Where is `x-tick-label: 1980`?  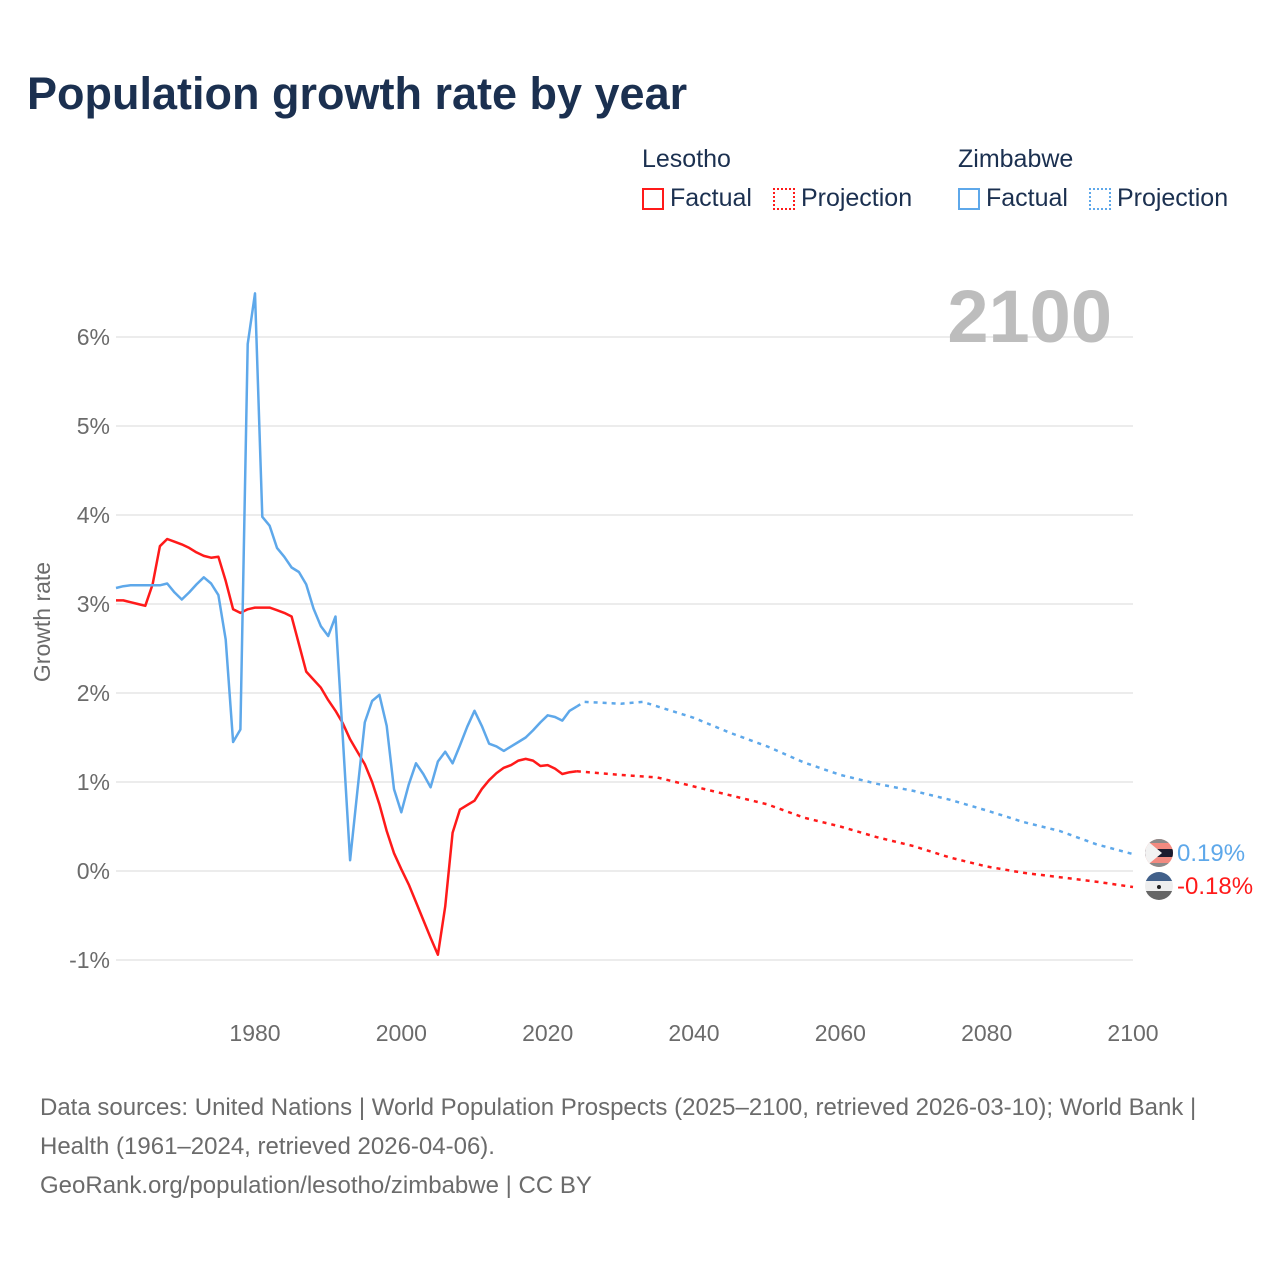 x-tick-label: 1980 is located at coordinates (254, 1033).